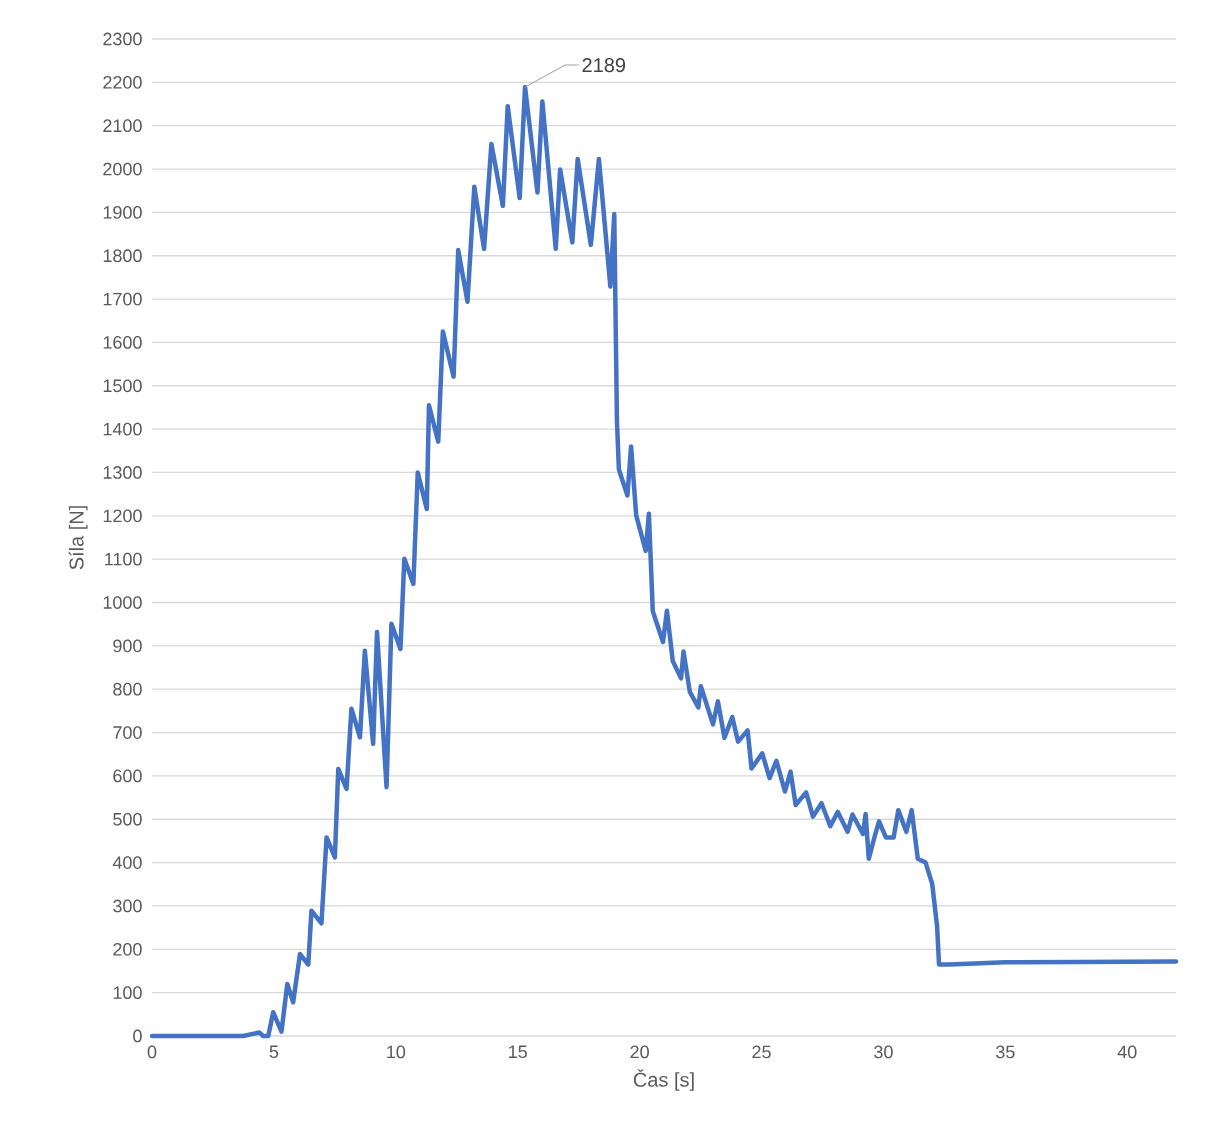  Describe the element at coordinates (1005, 1052) in the screenshot. I see `x-tick-label: 35` at that location.